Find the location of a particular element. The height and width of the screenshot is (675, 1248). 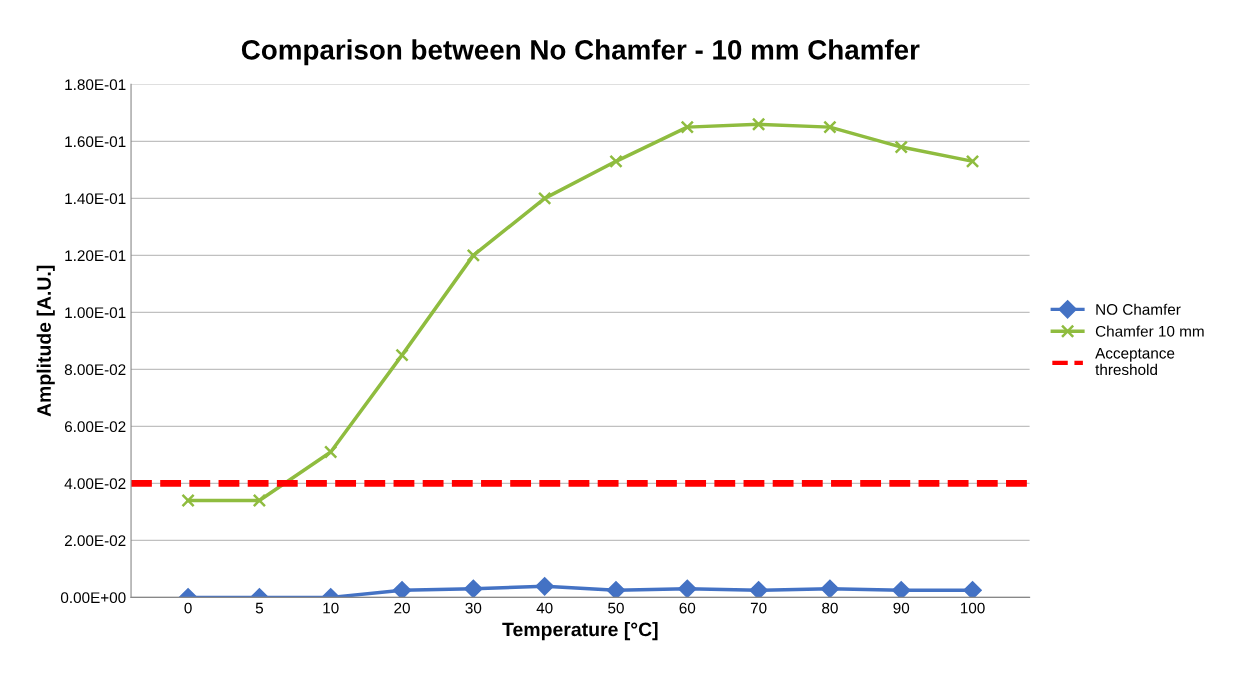

x-tick-label: 90 is located at coordinates (901, 608).